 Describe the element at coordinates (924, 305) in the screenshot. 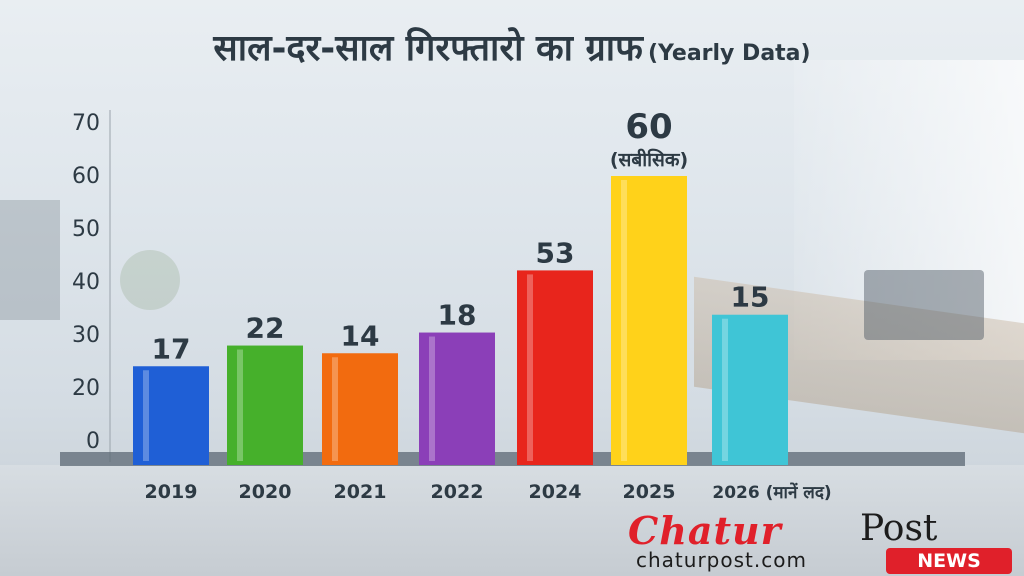

I see `background-laptop` at that location.